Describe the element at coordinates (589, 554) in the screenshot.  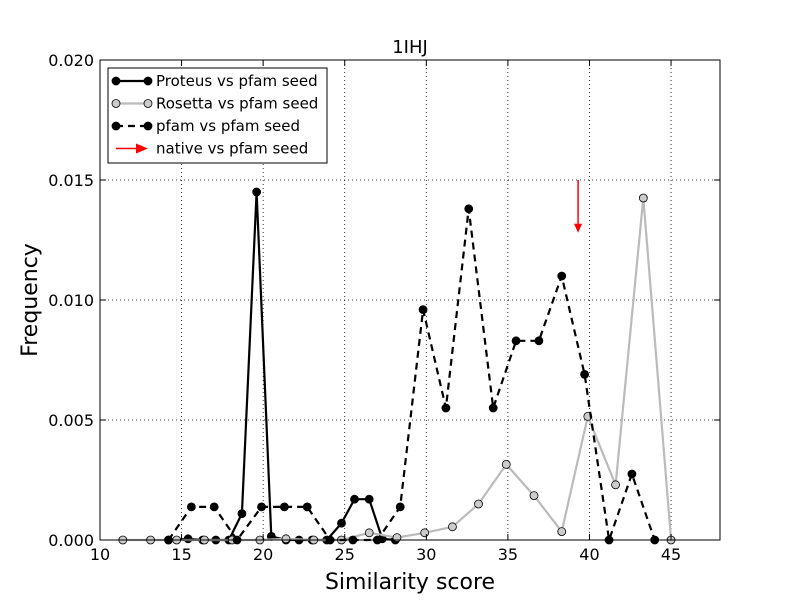
I see `x-tick-label: 40` at that location.